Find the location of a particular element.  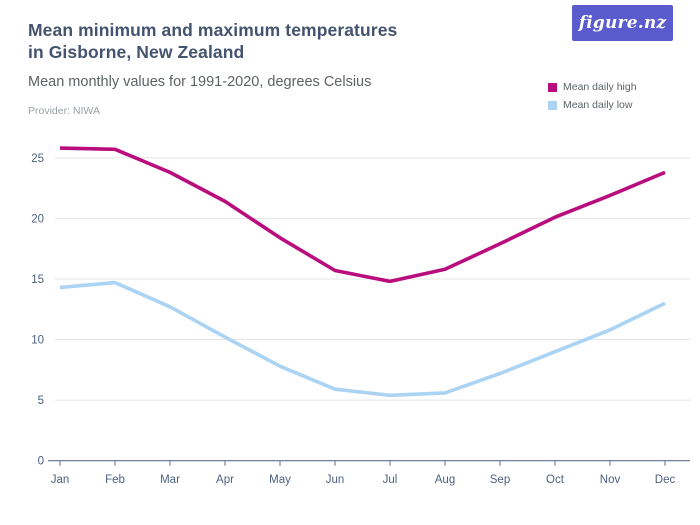

x-tick-label: Oct is located at coordinates (555, 480).